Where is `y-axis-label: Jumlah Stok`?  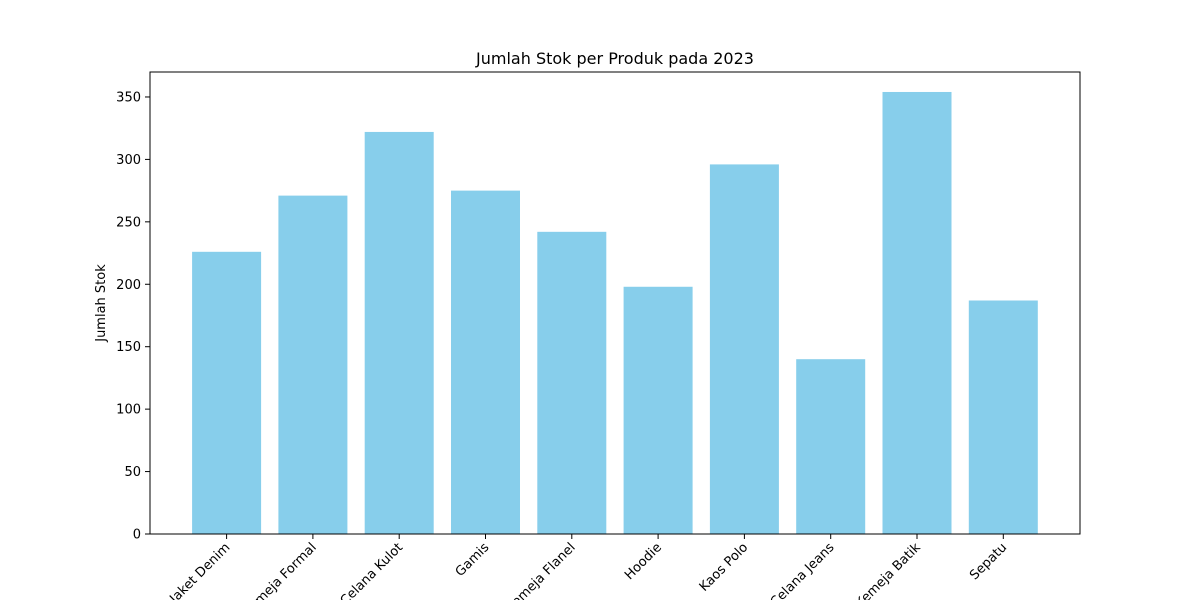
y-axis-label: Jumlah Stok is located at coordinates (101, 303).